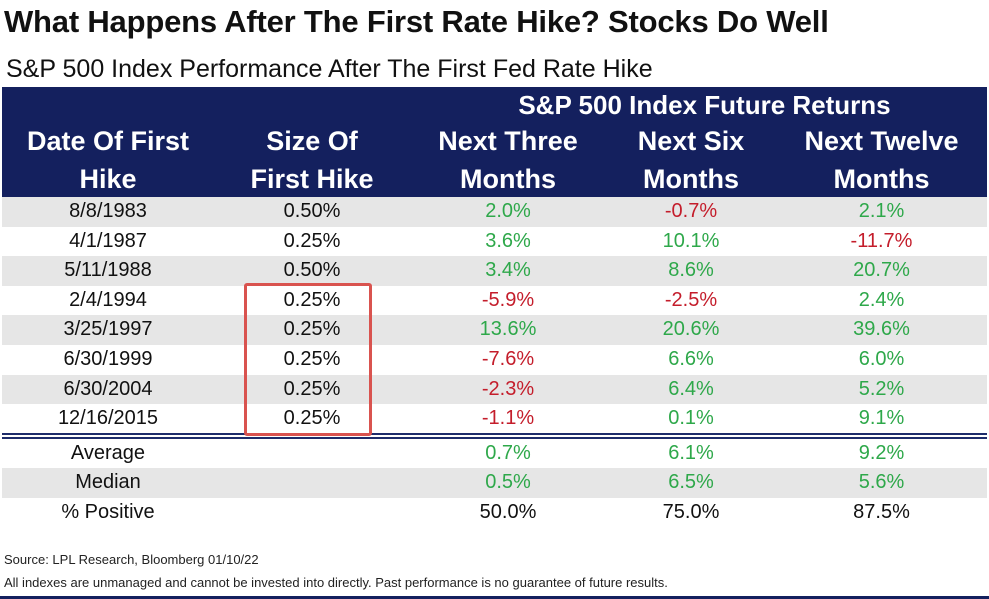 The width and height of the screenshot is (989, 599). What do you see at coordinates (691, 160) in the screenshot?
I see `header-six-col: Next Six Months` at bounding box center [691, 160].